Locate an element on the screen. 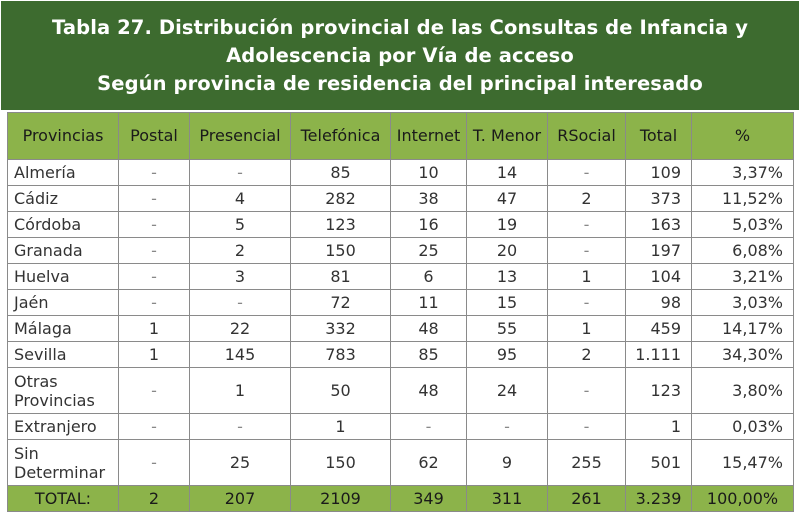 The height and width of the screenshot is (529, 800). value-cell: 47 is located at coordinates (507, 198).